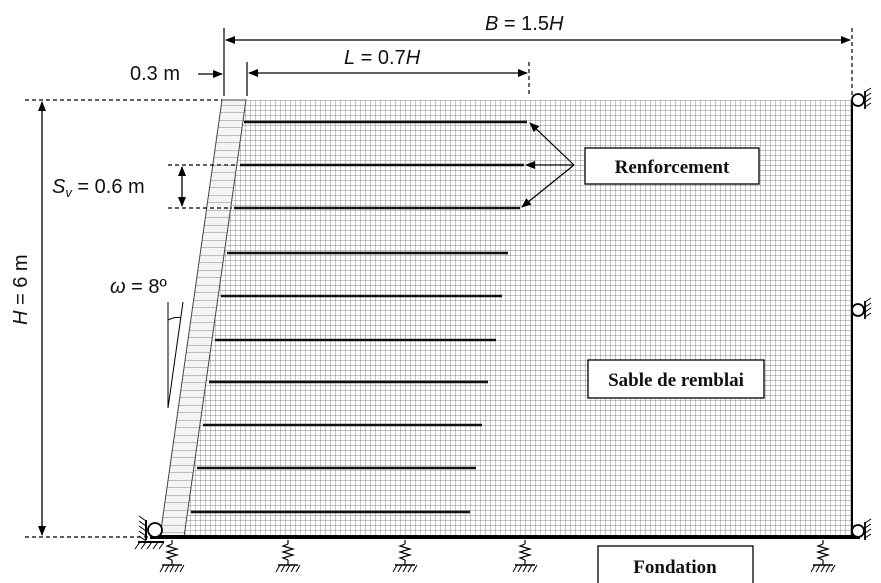  What do you see at coordinates (388, 71) in the screenshot?
I see `dimension-L: L = 0.7H` at bounding box center [388, 71].